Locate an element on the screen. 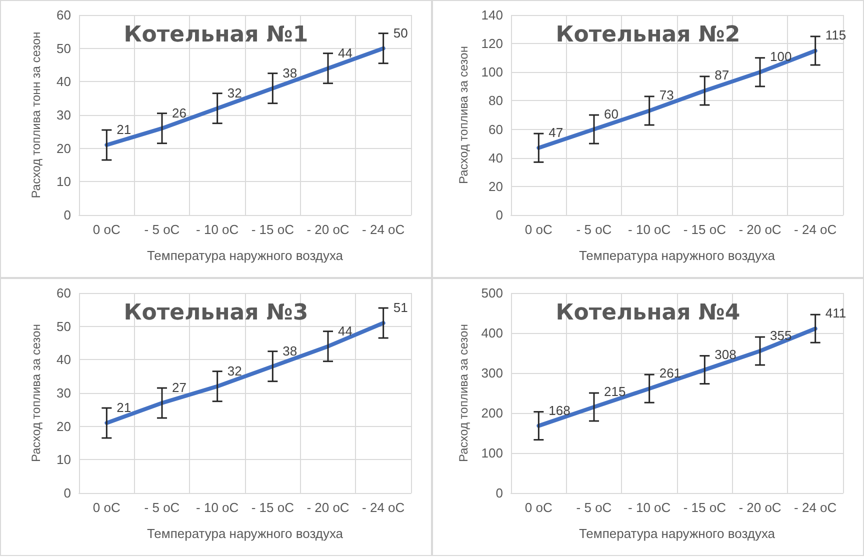  data-label: 60 is located at coordinates (611, 114).